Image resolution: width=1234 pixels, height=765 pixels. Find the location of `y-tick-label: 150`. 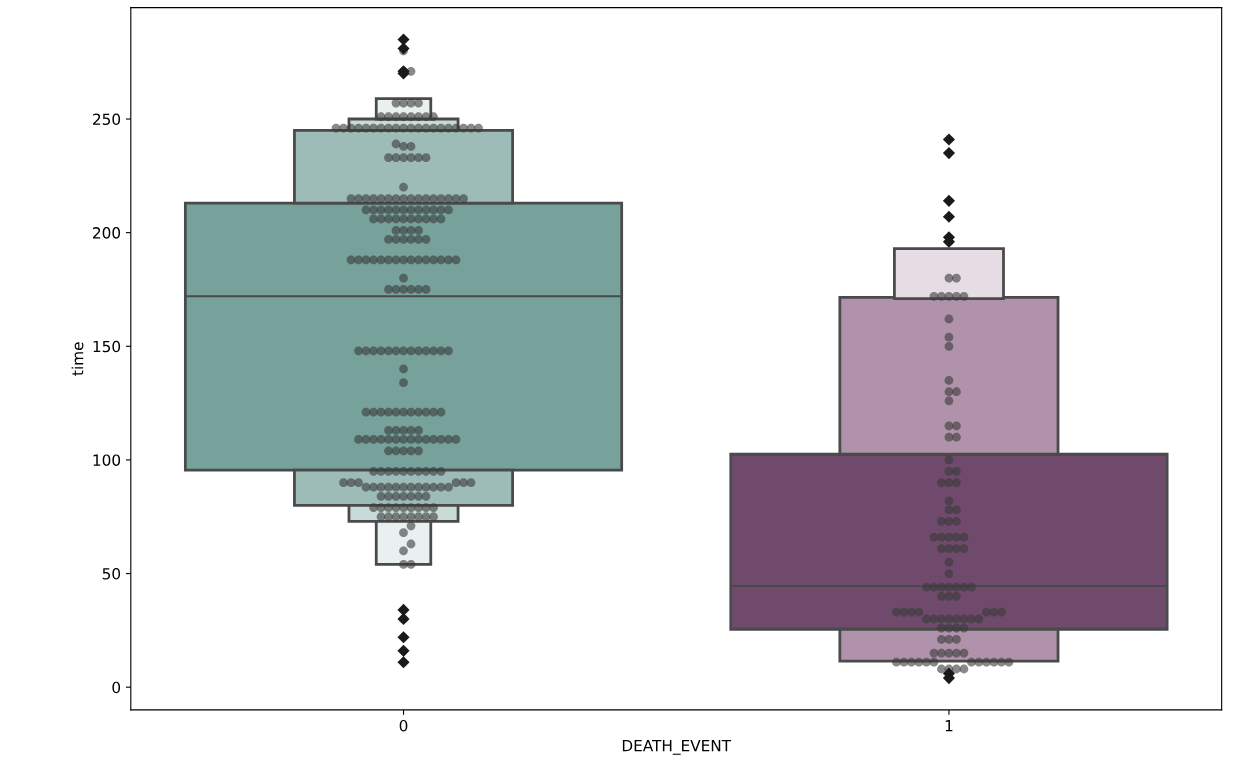

y-tick-label: 150 is located at coordinates (107, 346).